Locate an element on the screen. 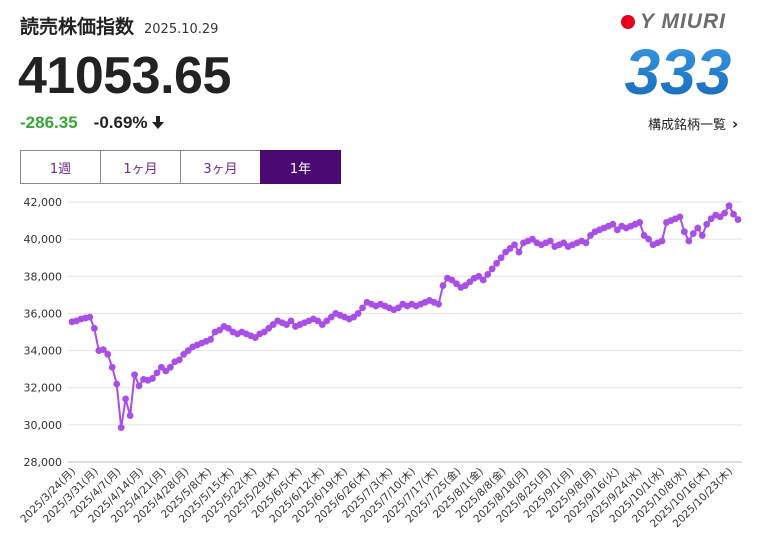 Image resolution: width=768 pixels, height=552 pixels. y-tick-label: 36,000 is located at coordinates (43, 313).